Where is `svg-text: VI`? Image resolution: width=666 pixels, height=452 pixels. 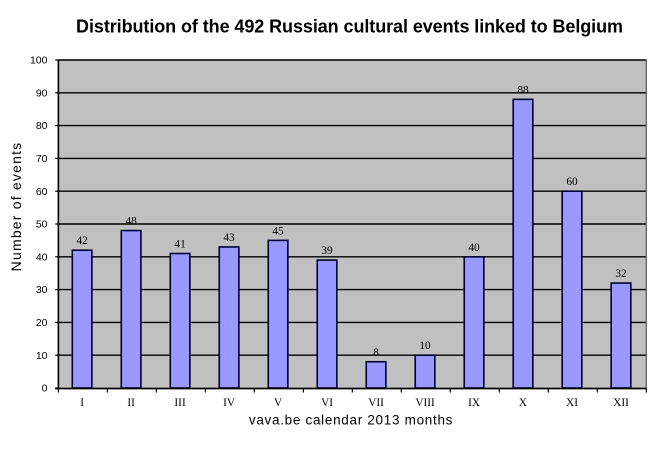
svg-text: VI is located at coordinates (327, 403).